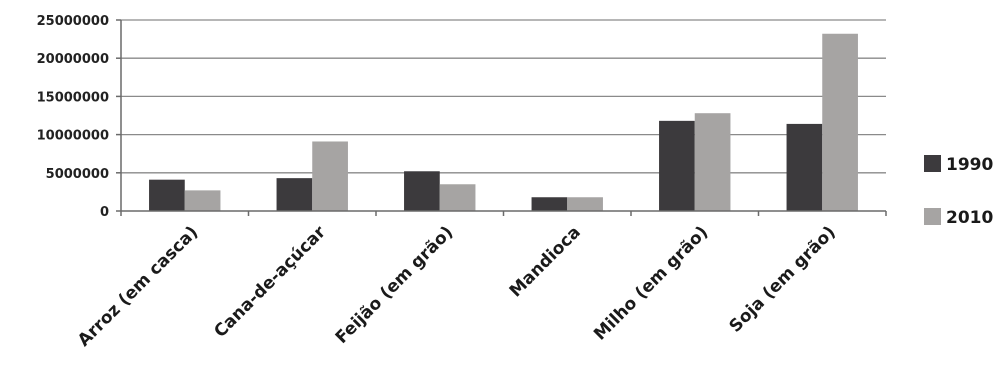 This screenshot has height=370, width=1003. Describe the element at coordinates (651, 283) in the screenshot. I see `category-label: Milho (em grão)` at that location.